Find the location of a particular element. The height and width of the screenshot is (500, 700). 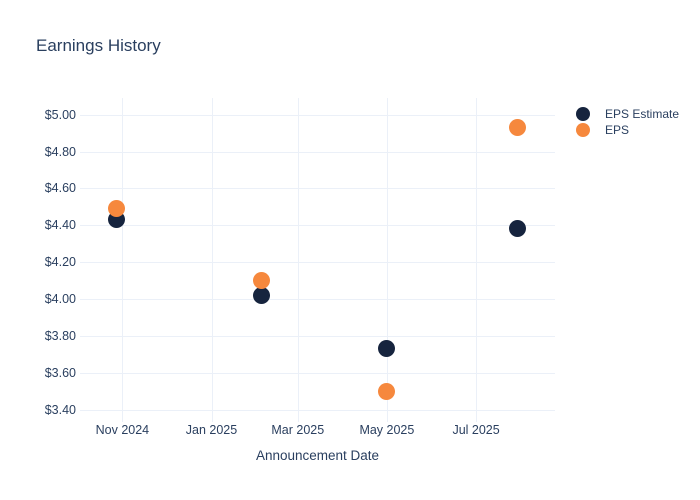

y-axis-tick-label: $4.60 is located at coordinates (60, 188).